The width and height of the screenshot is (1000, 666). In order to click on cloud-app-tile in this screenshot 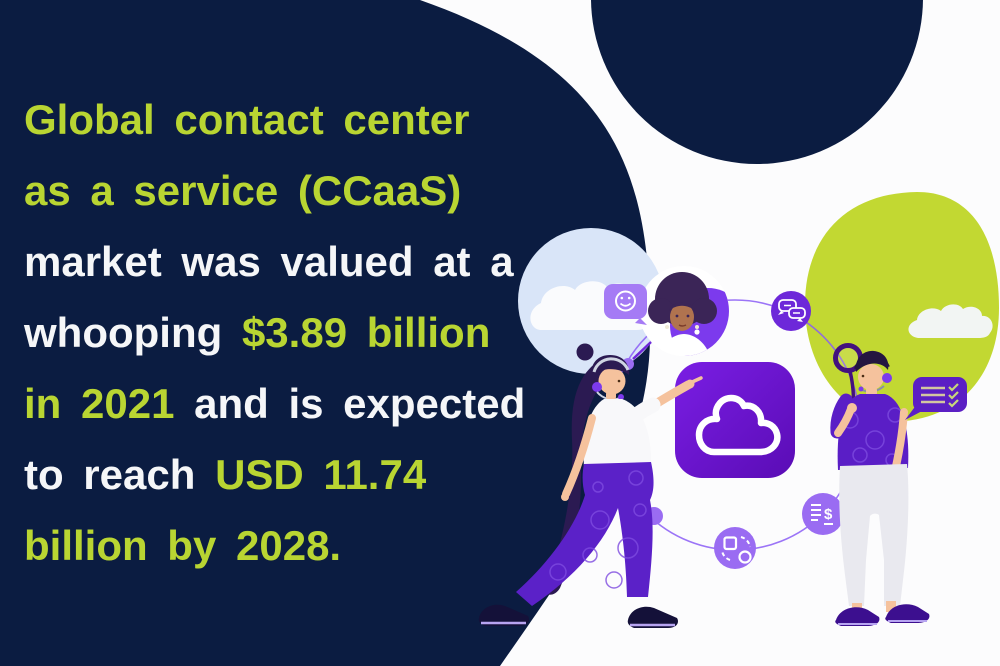, I will do `click(735, 420)`.